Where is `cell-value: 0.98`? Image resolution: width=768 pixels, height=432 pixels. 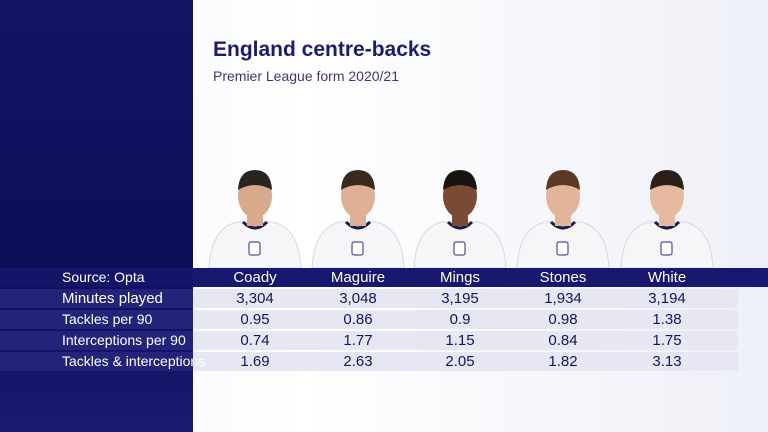 cell-value: 0.98 is located at coordinates (563, 319).